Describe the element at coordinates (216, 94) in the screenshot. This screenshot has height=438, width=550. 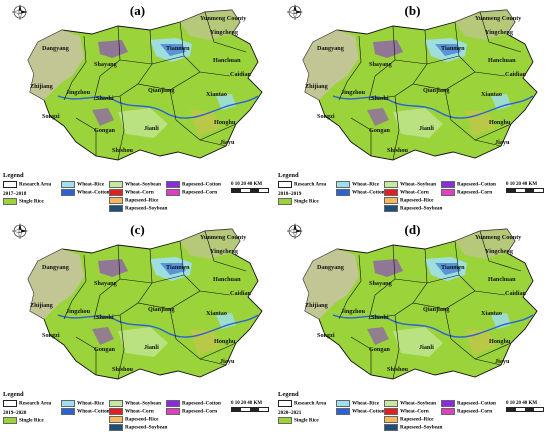
I see `city-label: Xiantao` at that location.